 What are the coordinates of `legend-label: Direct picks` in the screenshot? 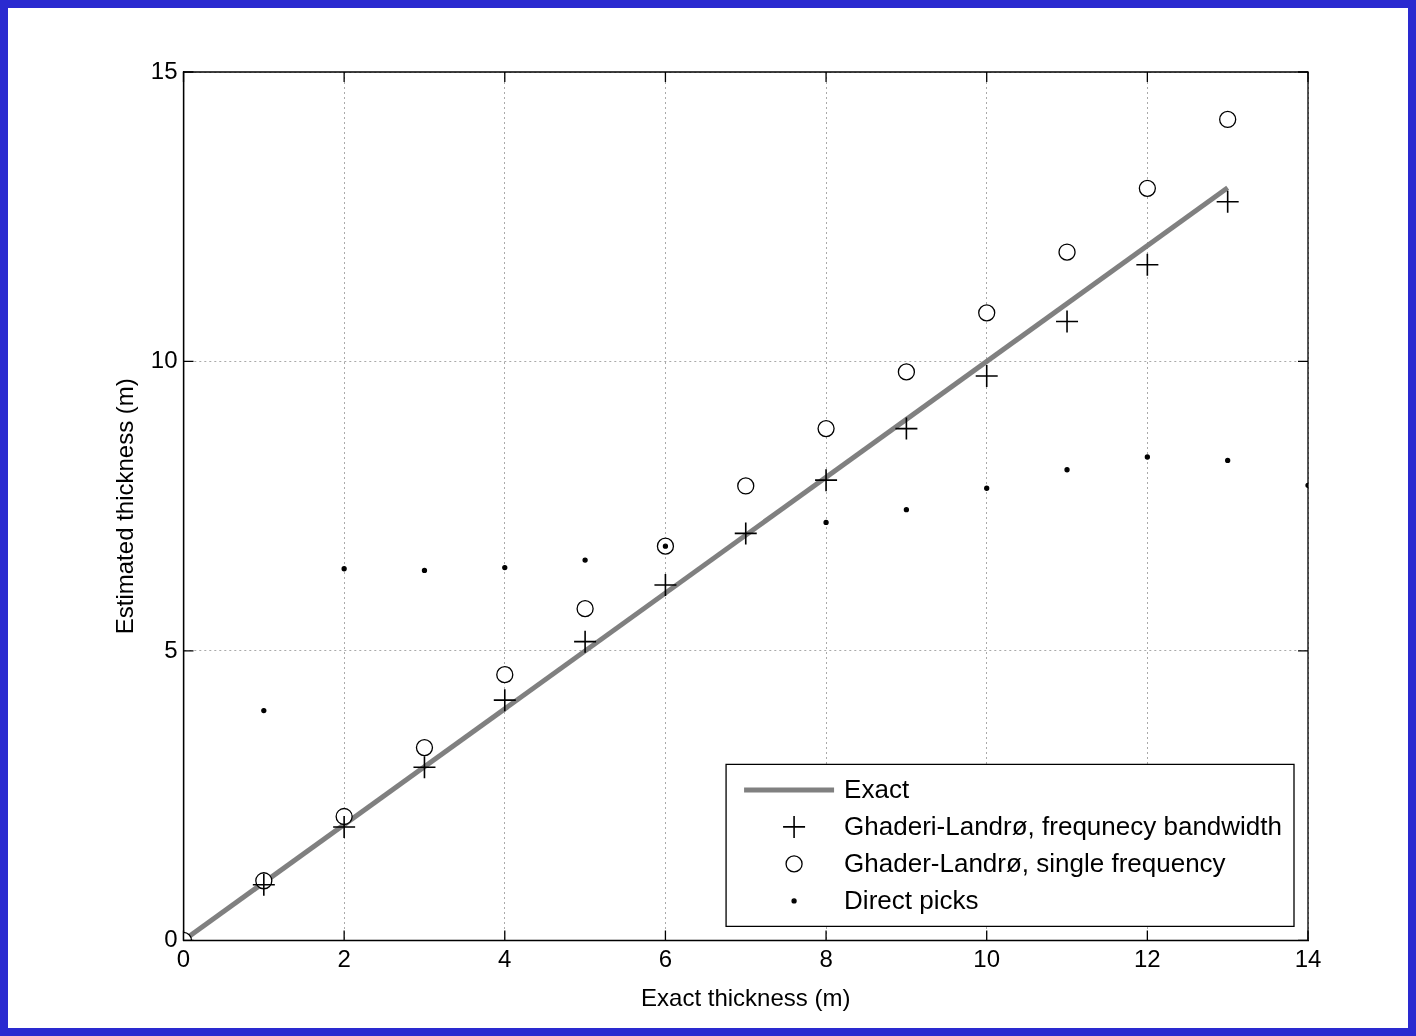 It's located at (911, 900).